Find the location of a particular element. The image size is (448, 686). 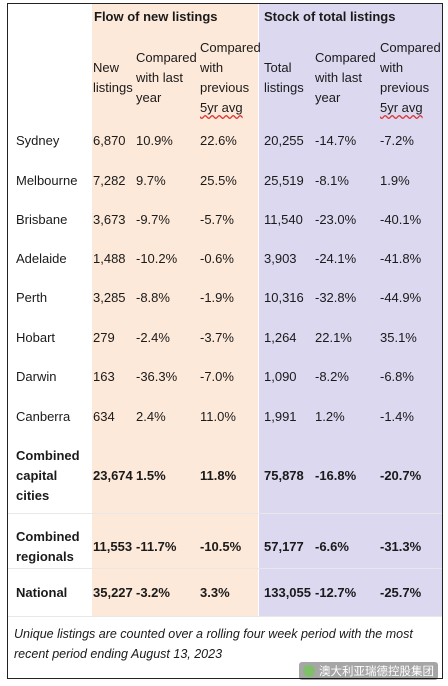

cell-total-yoy: -23.0% is located at coordinates (336, 219).